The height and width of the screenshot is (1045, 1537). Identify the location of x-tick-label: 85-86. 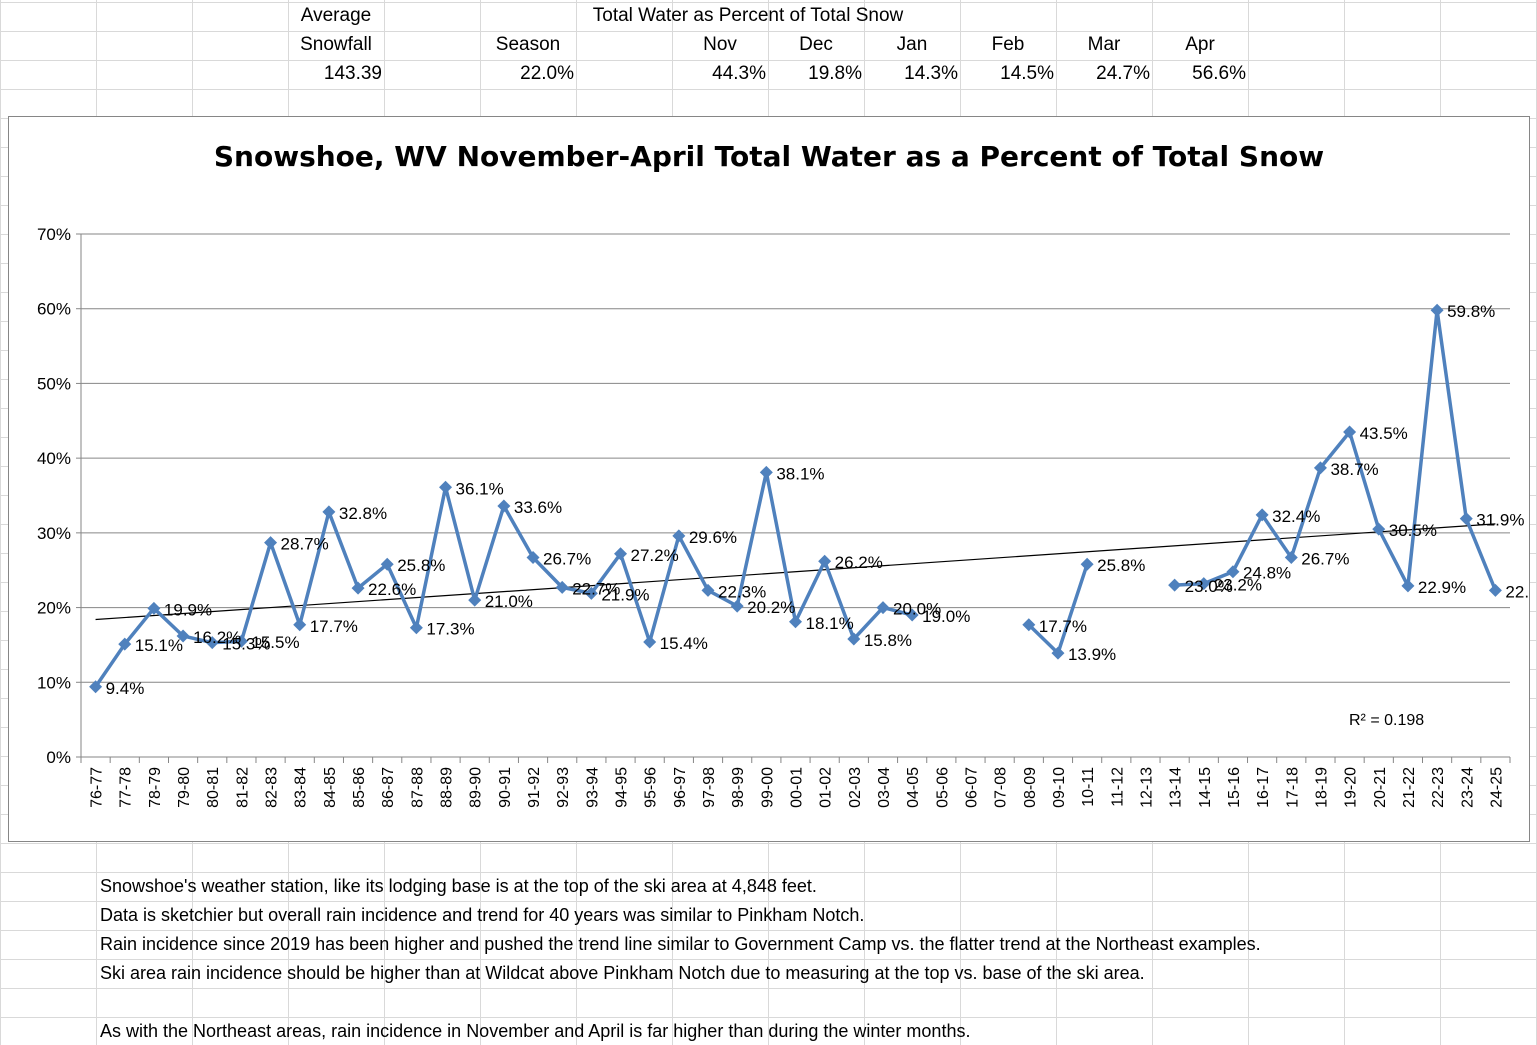
(359, 787).